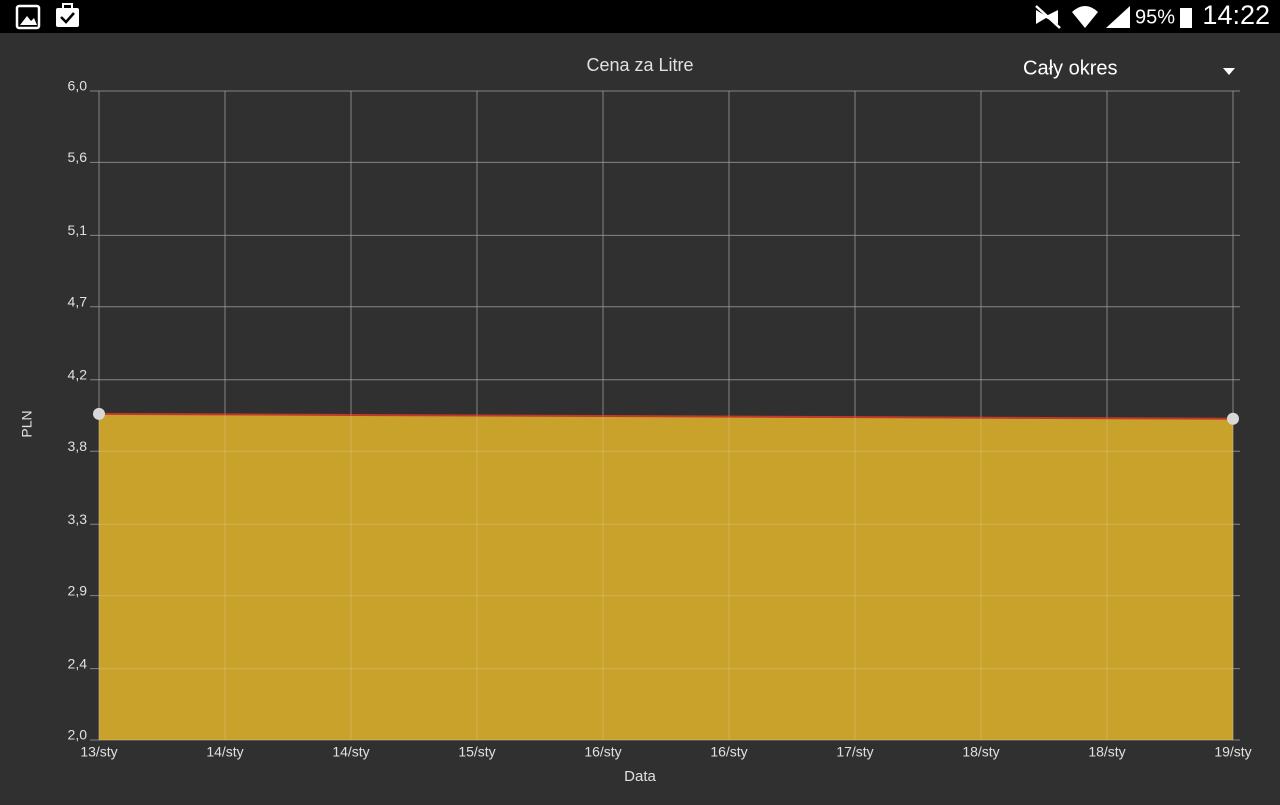  I want to click on status-bar, so click(640, 16).